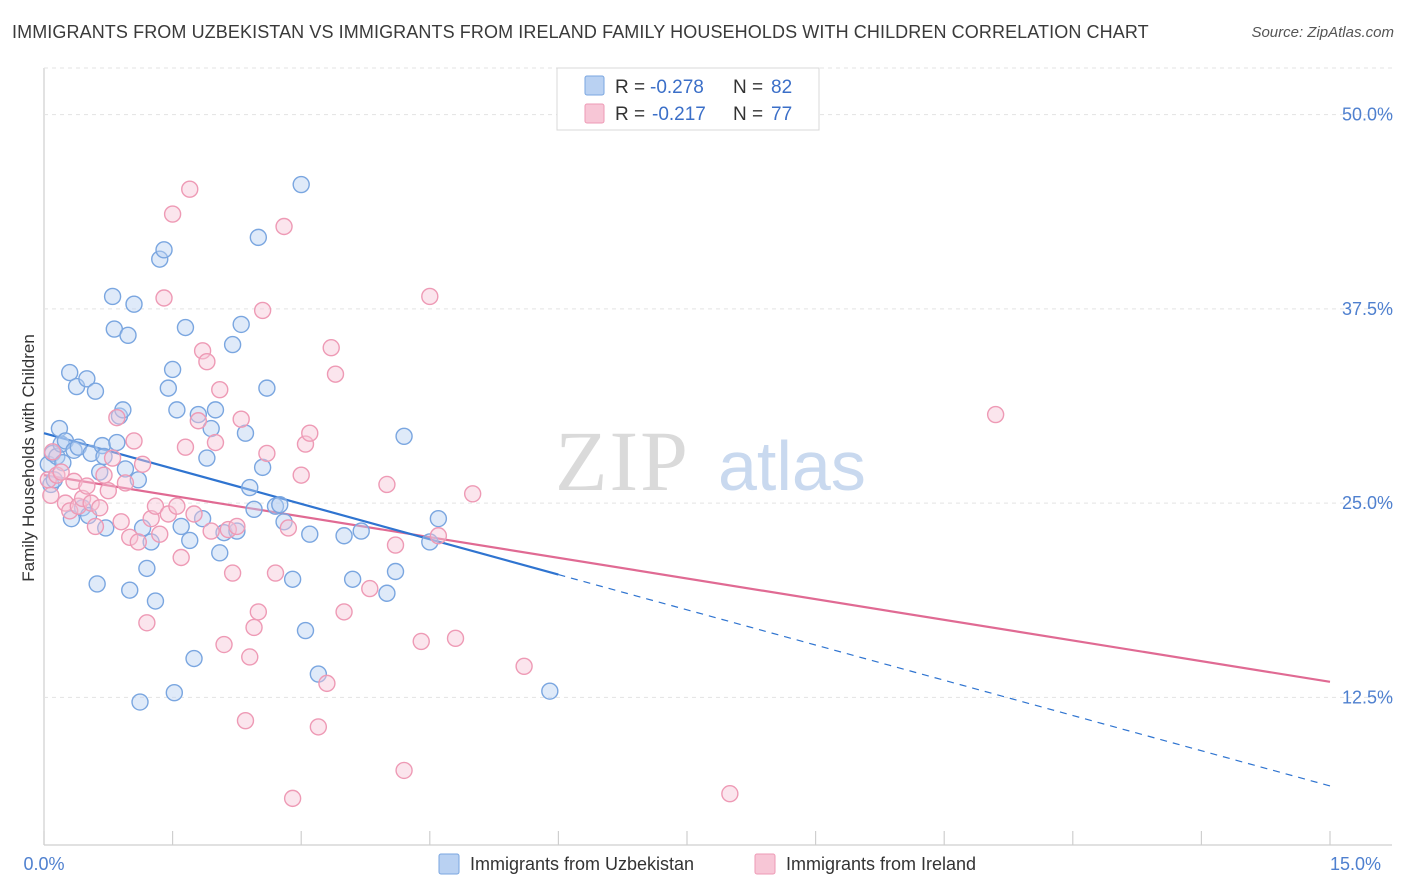  What do you see at coordinates (43, 864) in the screenshot?
I see `x-tick-label-min: 0.0%` at bounding box center [43, 864].